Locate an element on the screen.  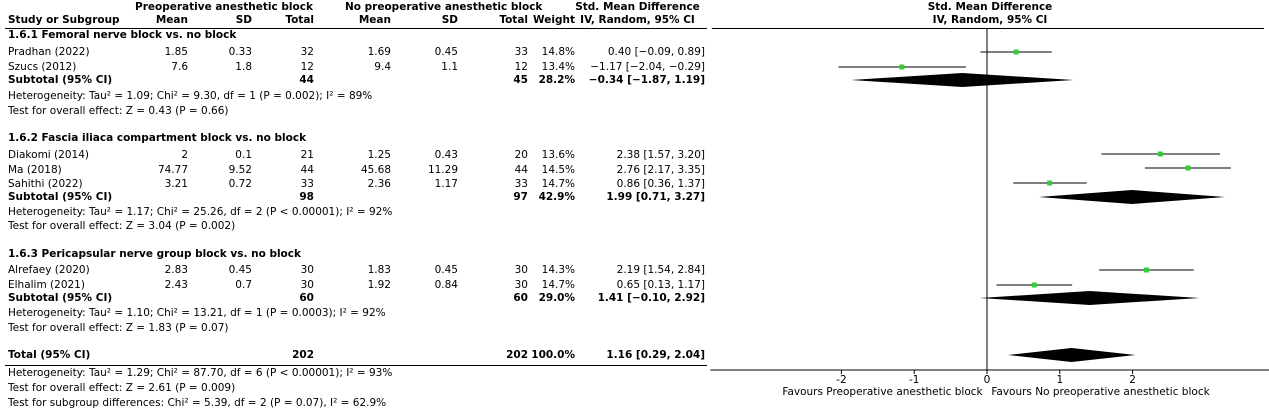
mean2: 45.68 is located at coordinates (375, 170).